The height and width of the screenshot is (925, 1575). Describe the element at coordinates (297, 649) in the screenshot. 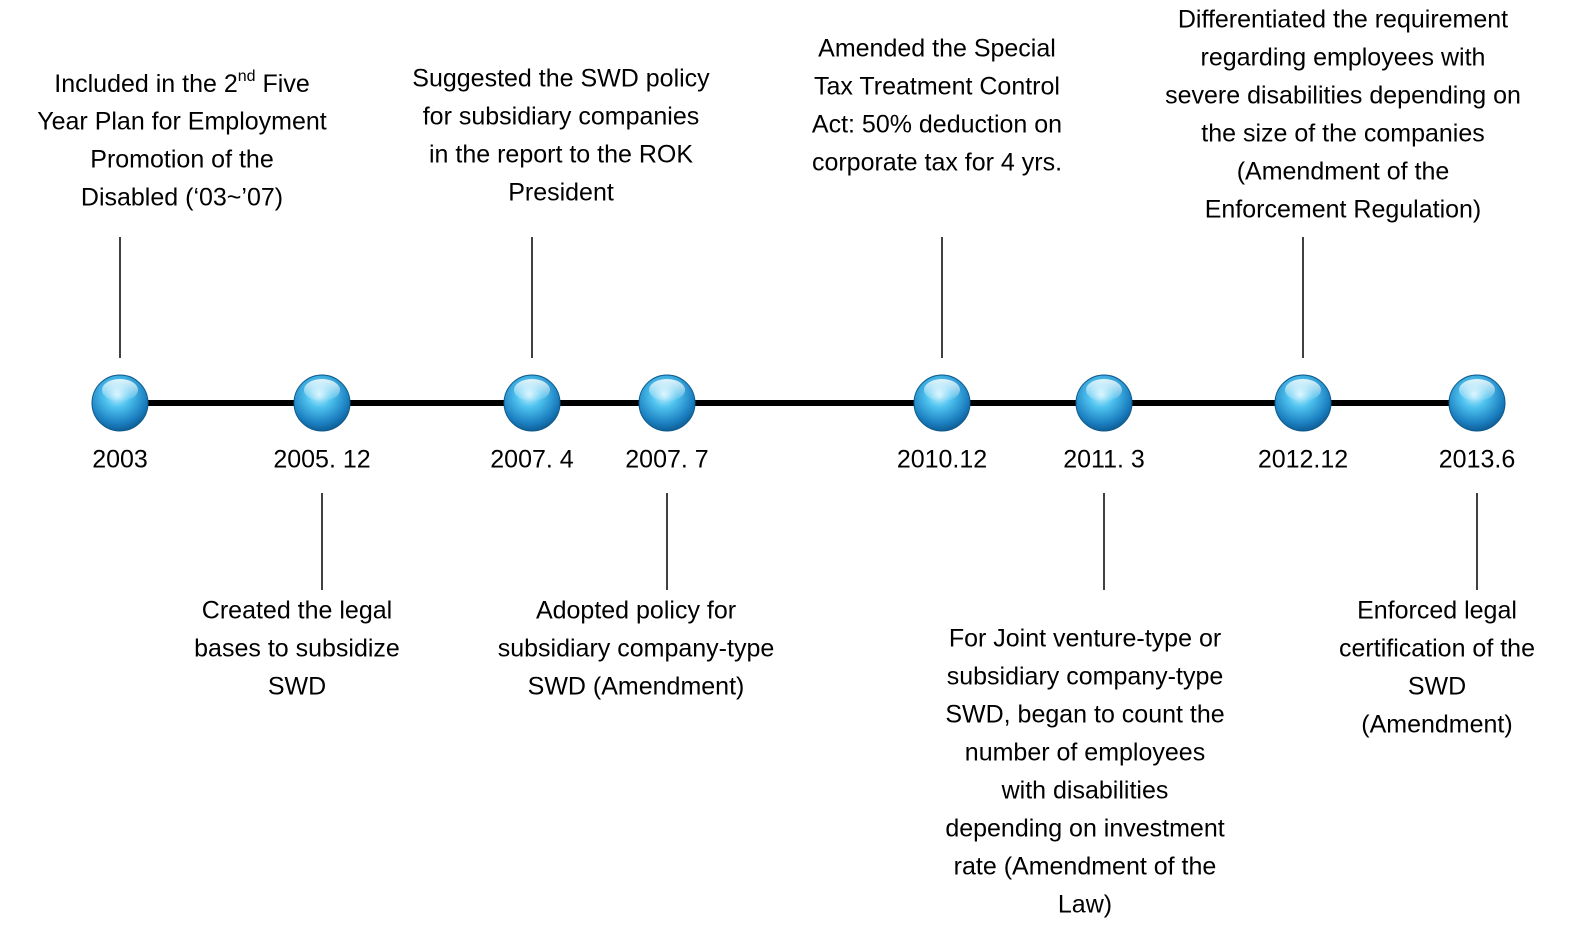

I see `event-text: bases to subsidize` at that location.